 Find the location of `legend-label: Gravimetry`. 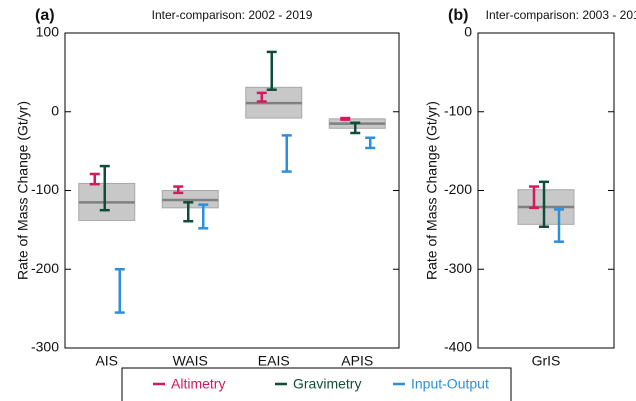

legend-label: Gravimetry is located at coordinates (327, 384).